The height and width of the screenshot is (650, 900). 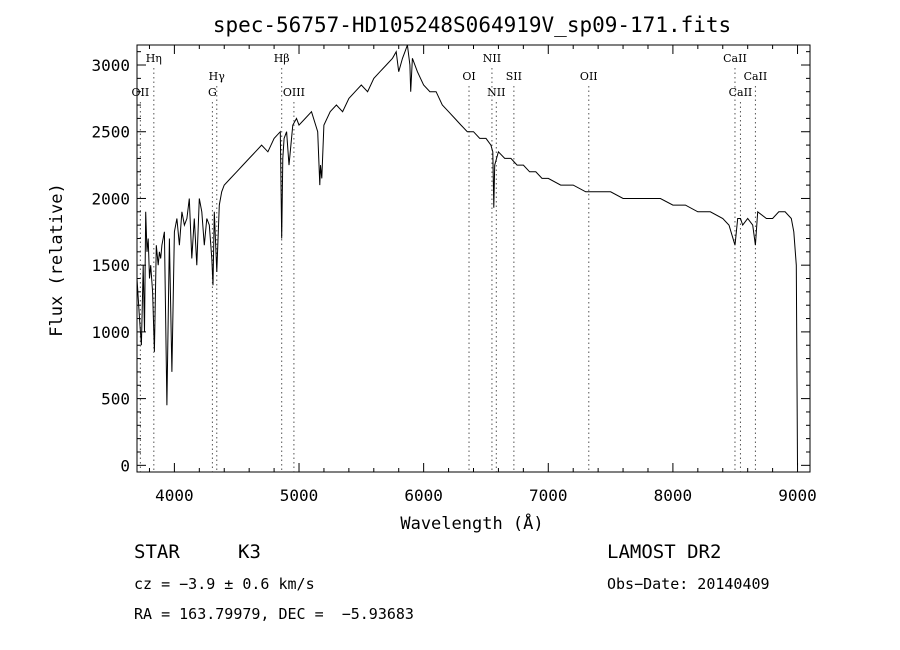 I want to click on survey-name: LAMOST DR2, so click(x=664, y=552).